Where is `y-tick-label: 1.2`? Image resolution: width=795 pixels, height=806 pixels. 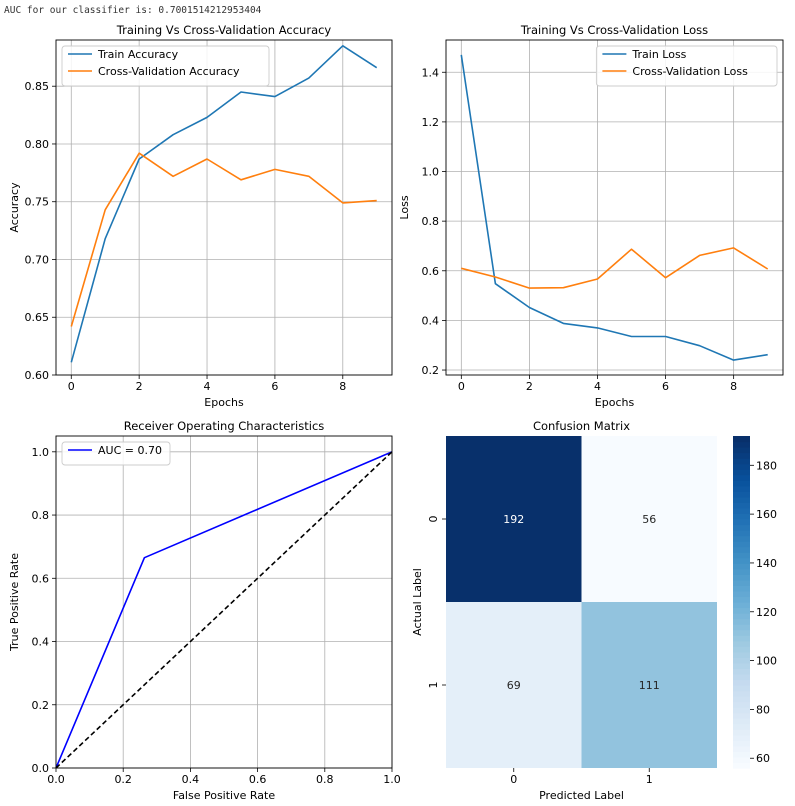
y-tick-label: 1.2 is located at coordinates (431, 122).